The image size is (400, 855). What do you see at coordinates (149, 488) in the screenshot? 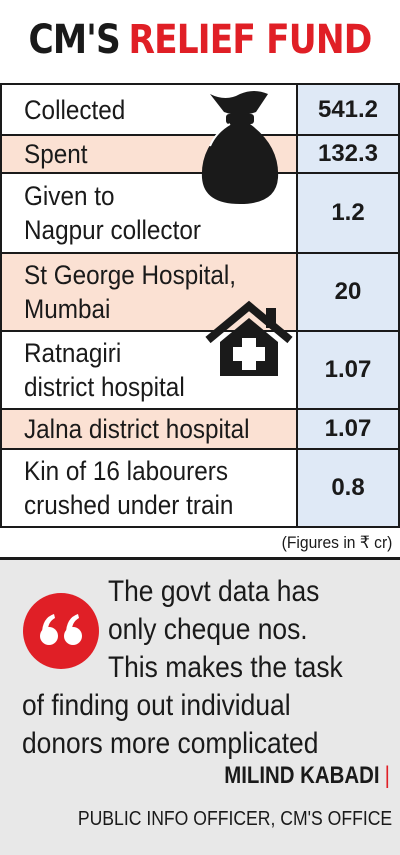
I see `row-label: Kin of 16 labourers crushed under train` at bounding box center [149, 488].